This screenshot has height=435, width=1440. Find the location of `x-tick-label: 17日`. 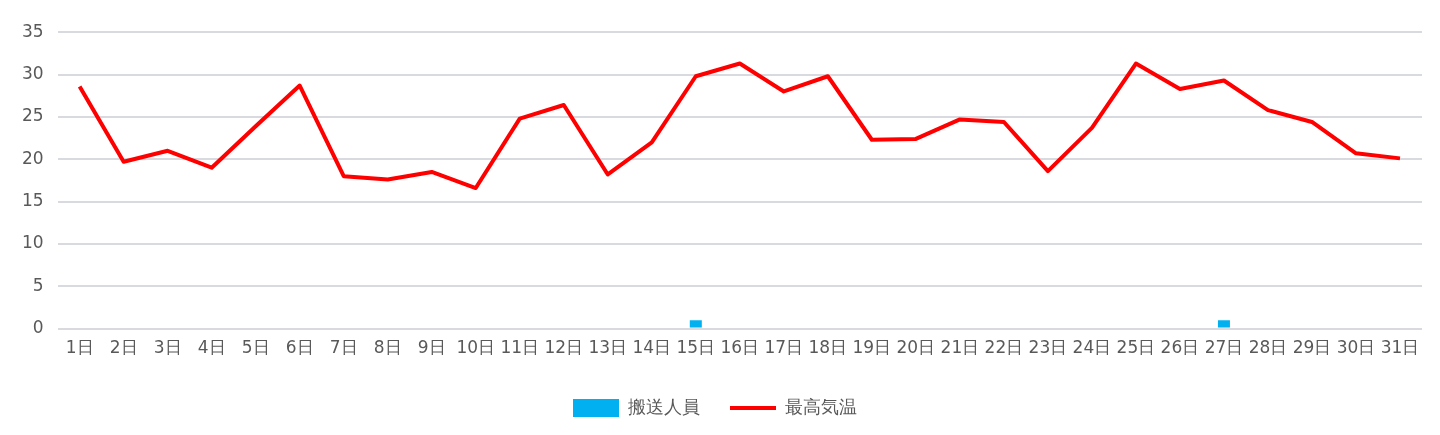

x-tick-label: 17日 is located at coordinates (784, 347).